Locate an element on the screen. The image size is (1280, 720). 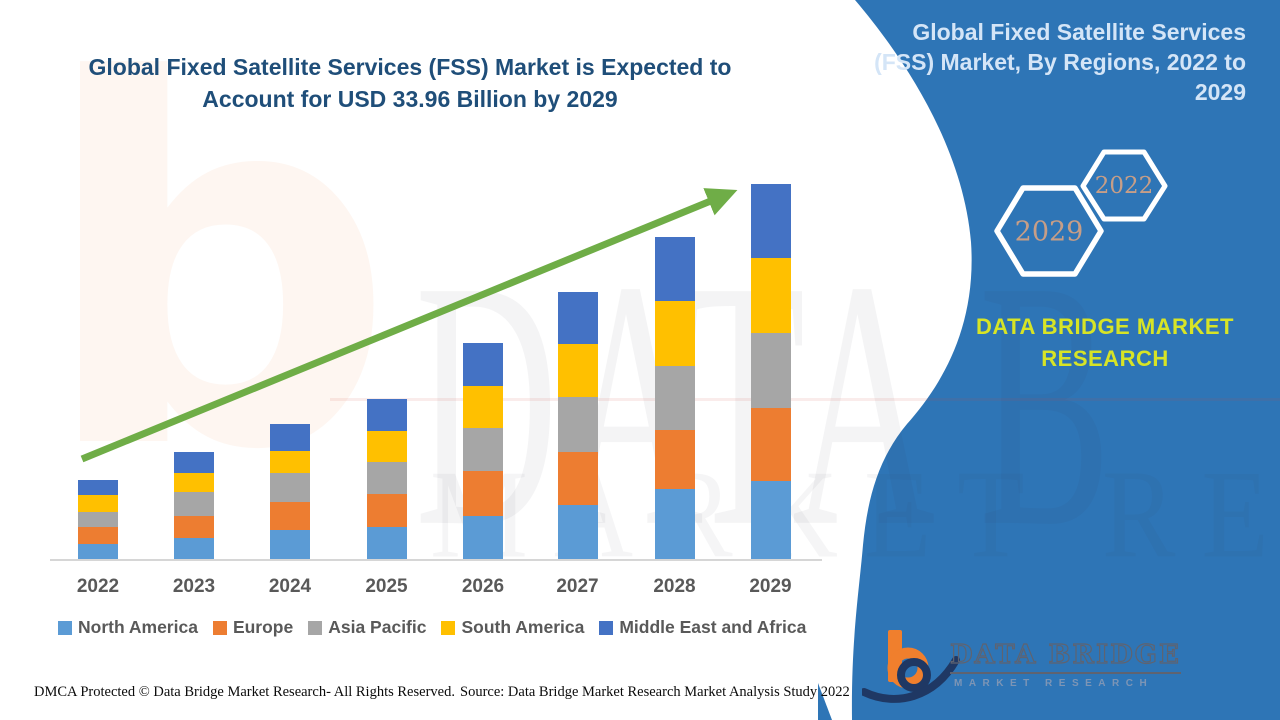
side-panel-sliver is located at coordinates (825, 701).